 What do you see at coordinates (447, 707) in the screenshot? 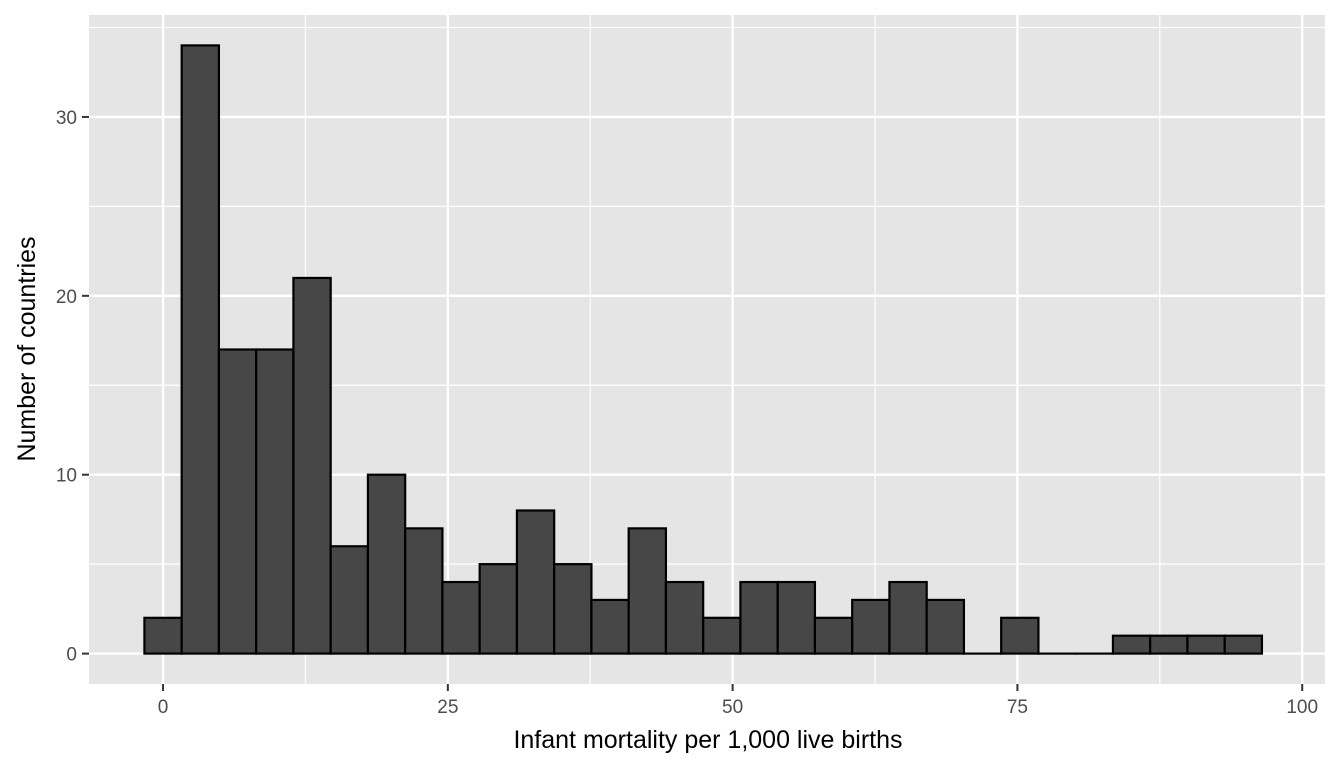
I see `x-tick-label: 25` at bounding box center [447, 707].